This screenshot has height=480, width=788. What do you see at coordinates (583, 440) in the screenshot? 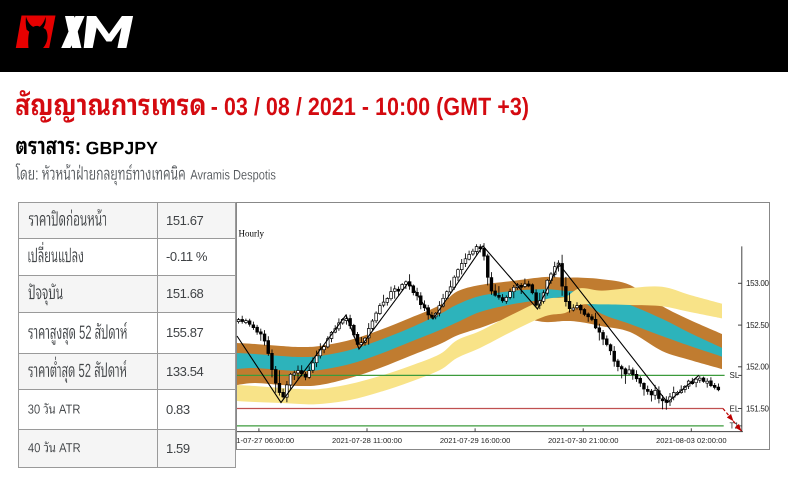
I see `svg-text: 2021-07-30 21:00:00` at bounding box center [583, 440].